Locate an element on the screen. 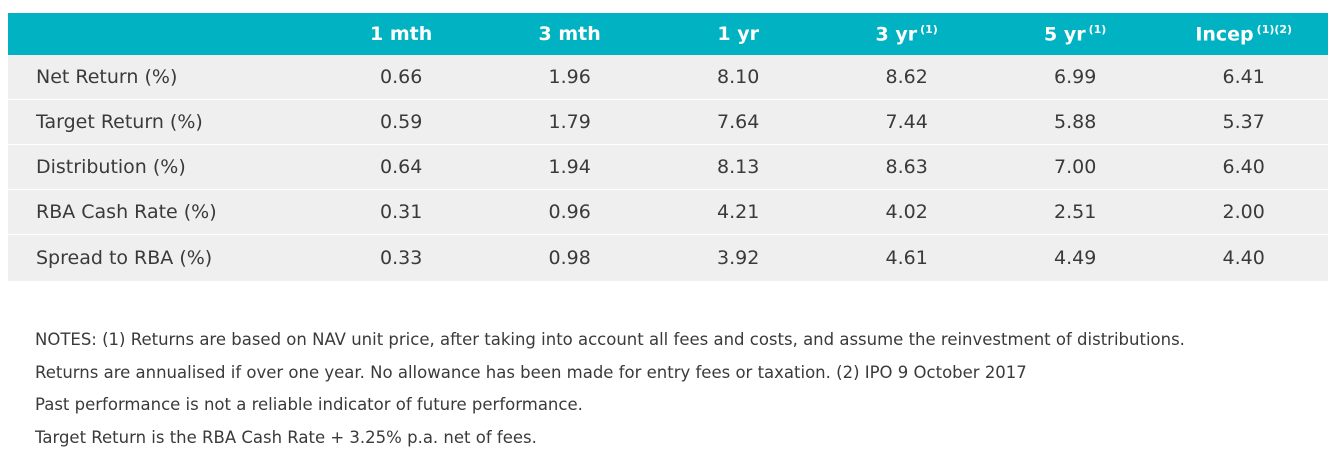  table-cell: 7.64 is located at coordinates (738, 122).